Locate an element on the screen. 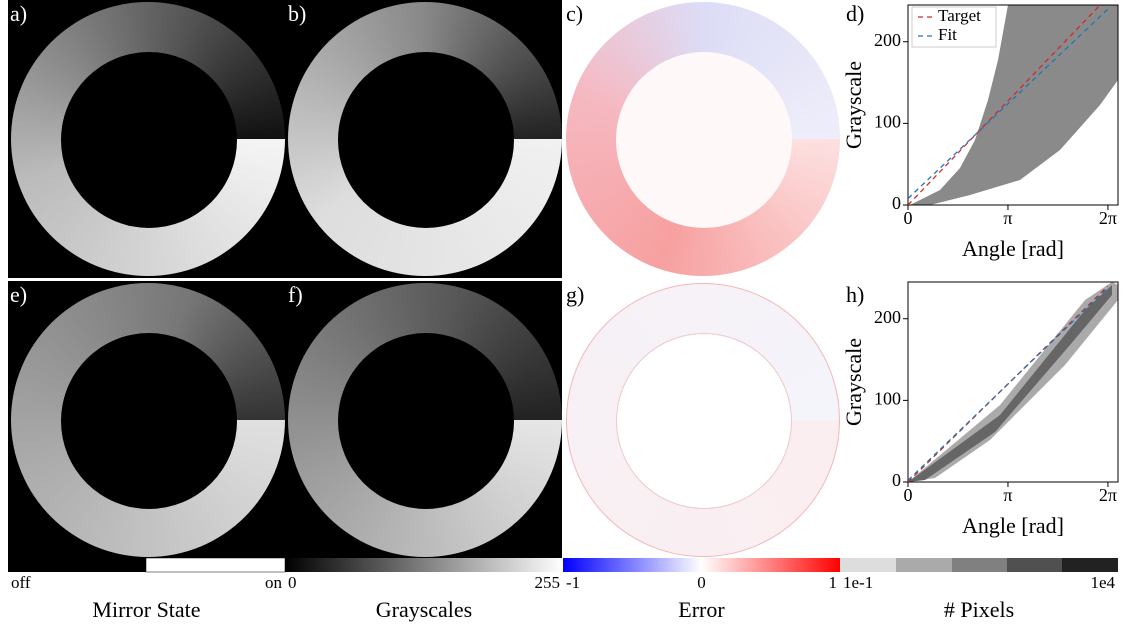 The width and height of the screenshot is (1128, 634). panel-f is located at coordinates (423, 420).